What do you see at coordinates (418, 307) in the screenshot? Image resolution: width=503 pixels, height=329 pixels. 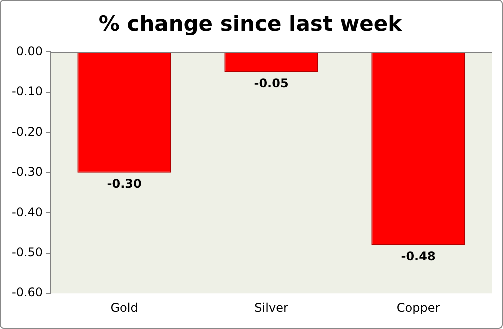 I see `x-tick-label: Copper` at bounding box center [418, 307].